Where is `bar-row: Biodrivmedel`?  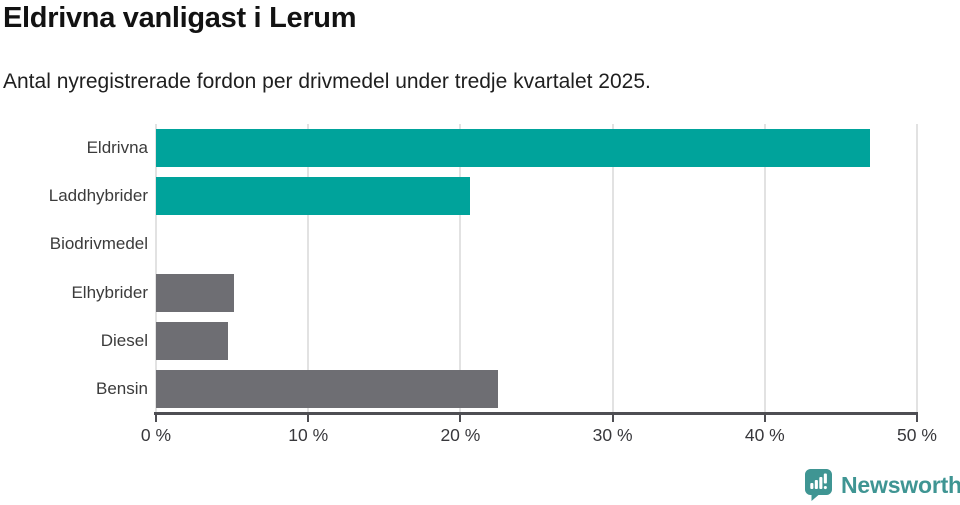
bar-row: Biodrivmedel is located at coordinates (458, 244).